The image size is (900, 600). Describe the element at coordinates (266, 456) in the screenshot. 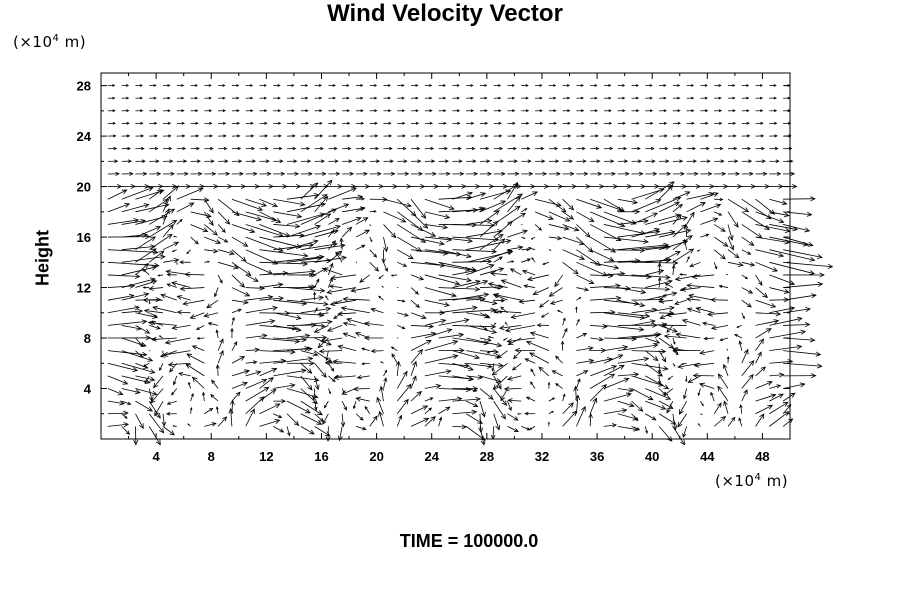

I see `x-tick-label: 12` at that location.